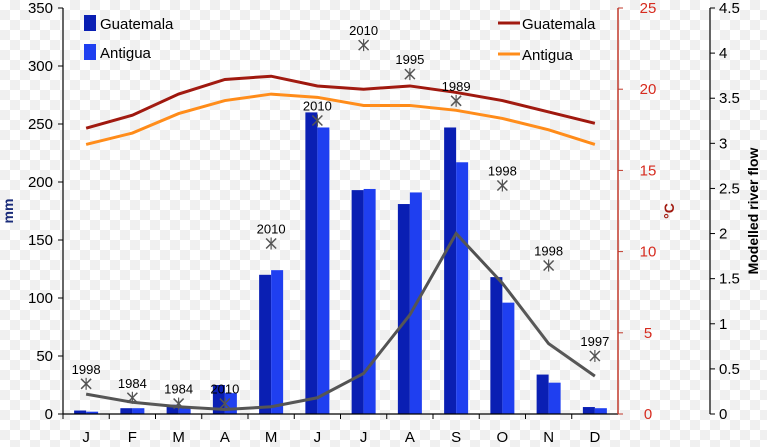 This screenshot has width=767, height=447. I want to click on x-tick-label-4: M, so click(271, 437).